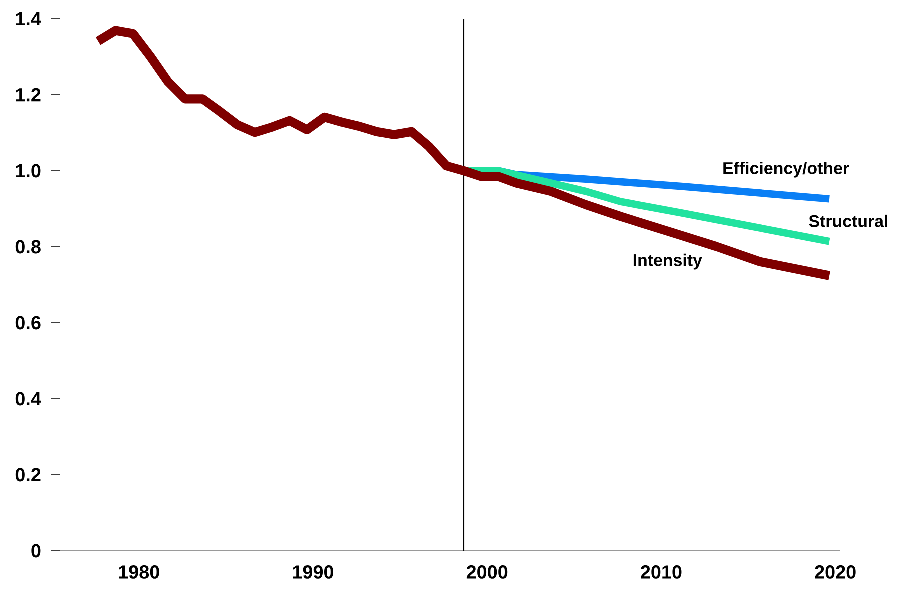 Image resolution: width=912 pixels, height=598 pixels. Describe the element at coordinates (28, 475) in the screenshot. I see `y-tick-label: 0.2` at that location.